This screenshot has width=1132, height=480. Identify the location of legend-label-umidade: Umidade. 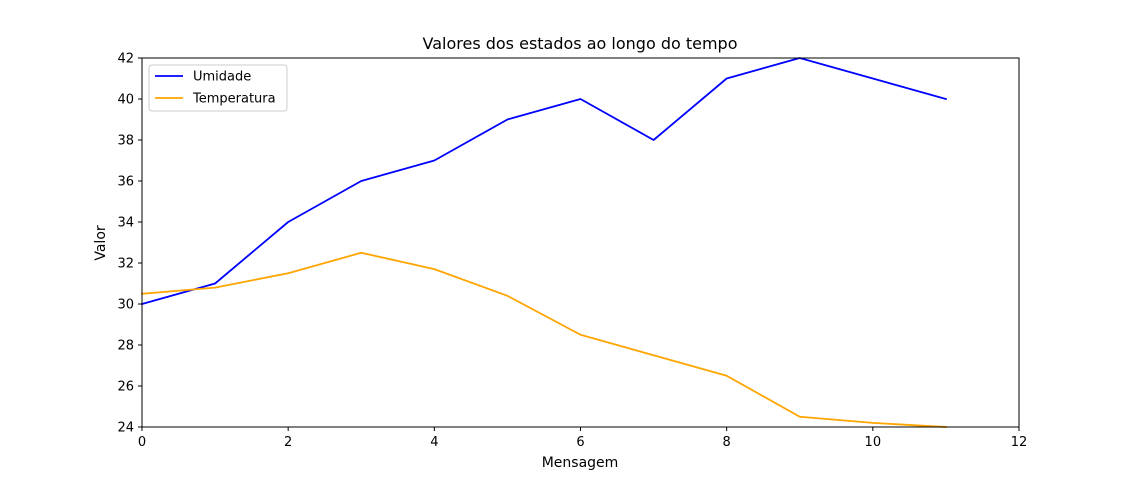
(222, 77).